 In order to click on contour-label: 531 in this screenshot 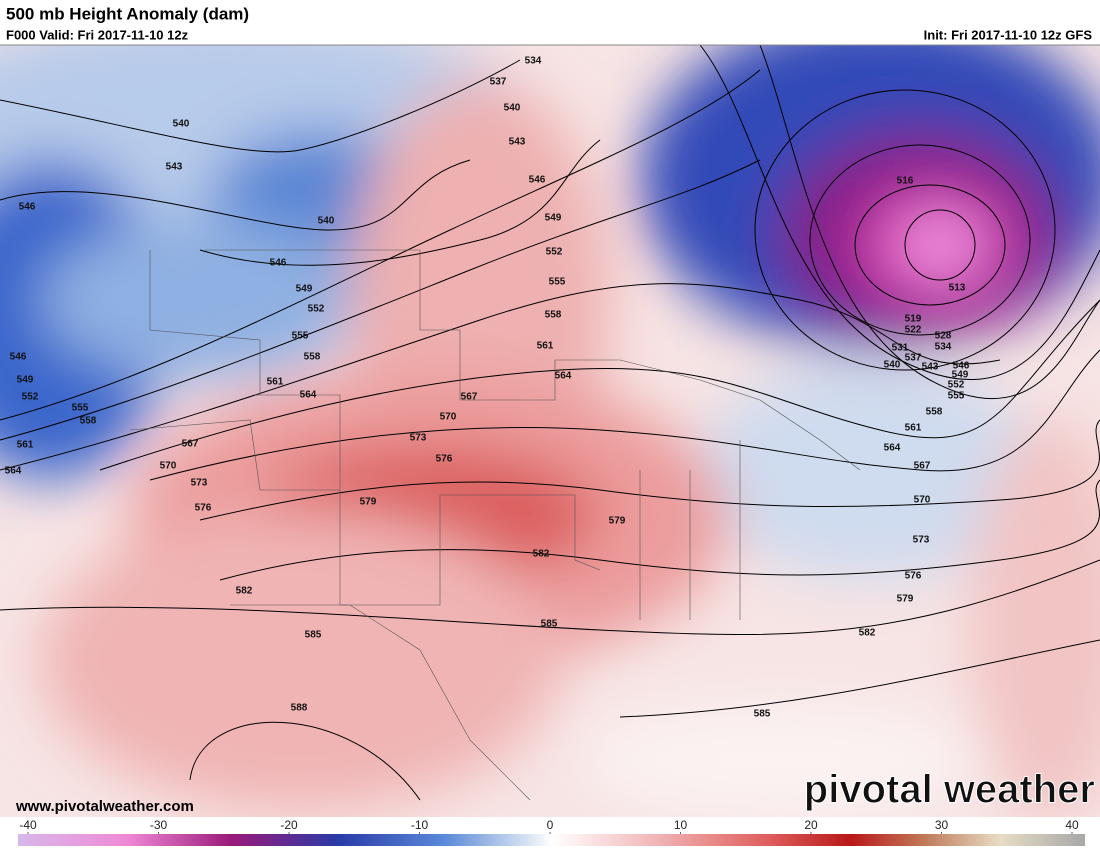, I will do `click(900, 348)`.